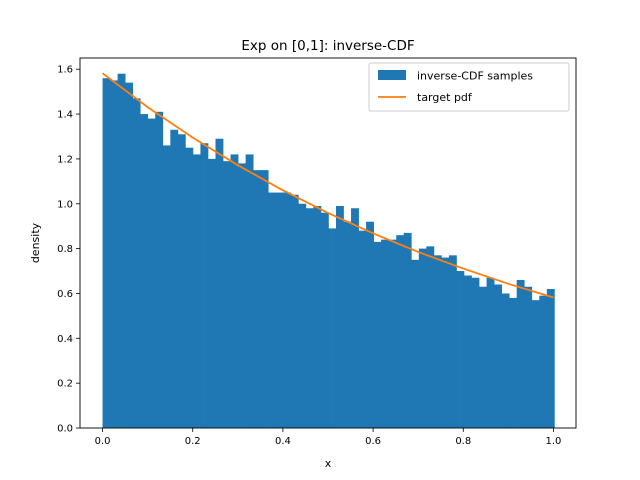 The width and height of the screenshot is (640, 480). What do you see at coordinates (392, 75) in the screenshot?
I see `legend-swatch-samples` at bounding box center [392, 75].